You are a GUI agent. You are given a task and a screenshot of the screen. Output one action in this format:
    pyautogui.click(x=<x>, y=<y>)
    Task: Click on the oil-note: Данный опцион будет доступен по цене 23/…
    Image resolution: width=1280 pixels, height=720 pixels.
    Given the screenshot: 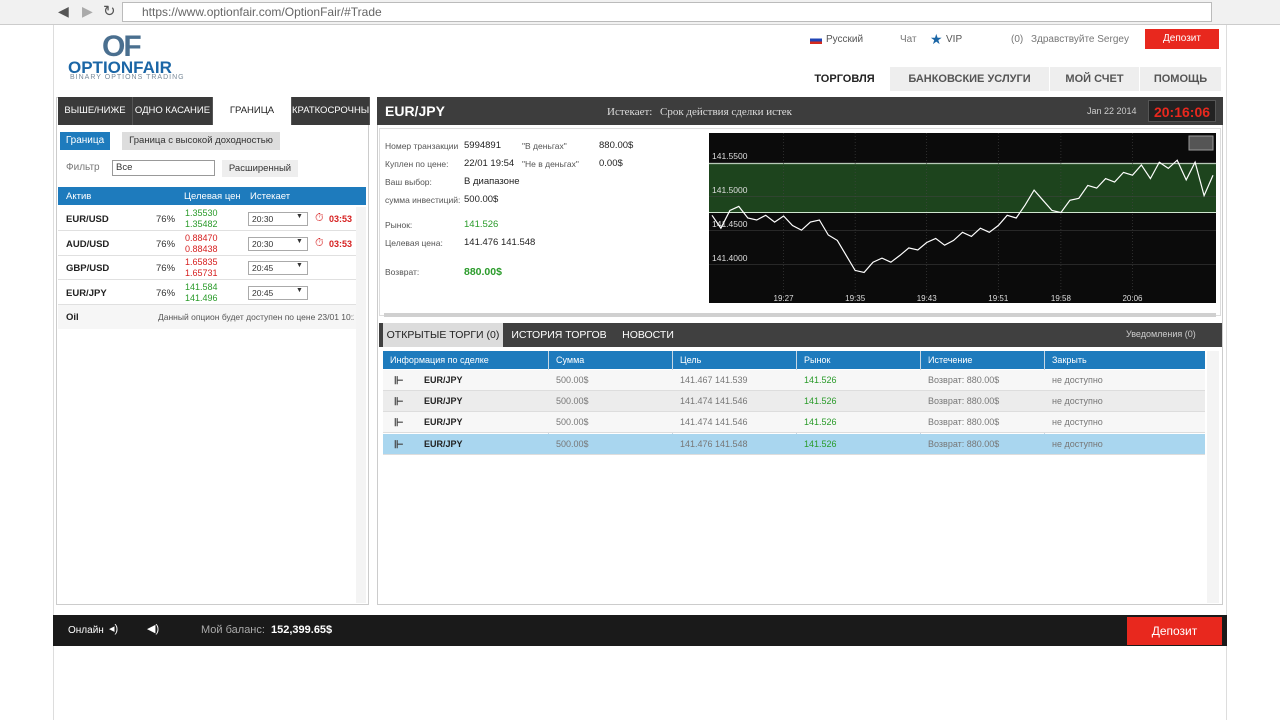 What is the action you would take?
    pyautogui.click(x=256, y=317)
    